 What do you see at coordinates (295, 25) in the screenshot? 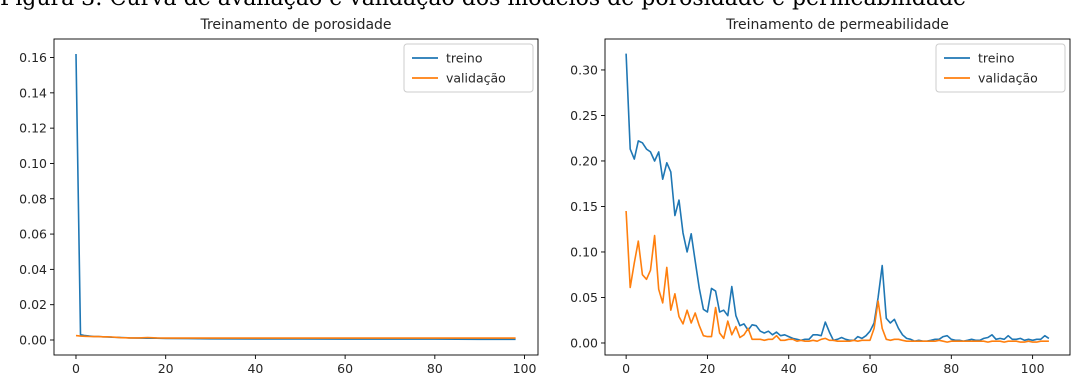
I see `chart-title: Treinamento de porosidade` at bounding box center [295, 25].